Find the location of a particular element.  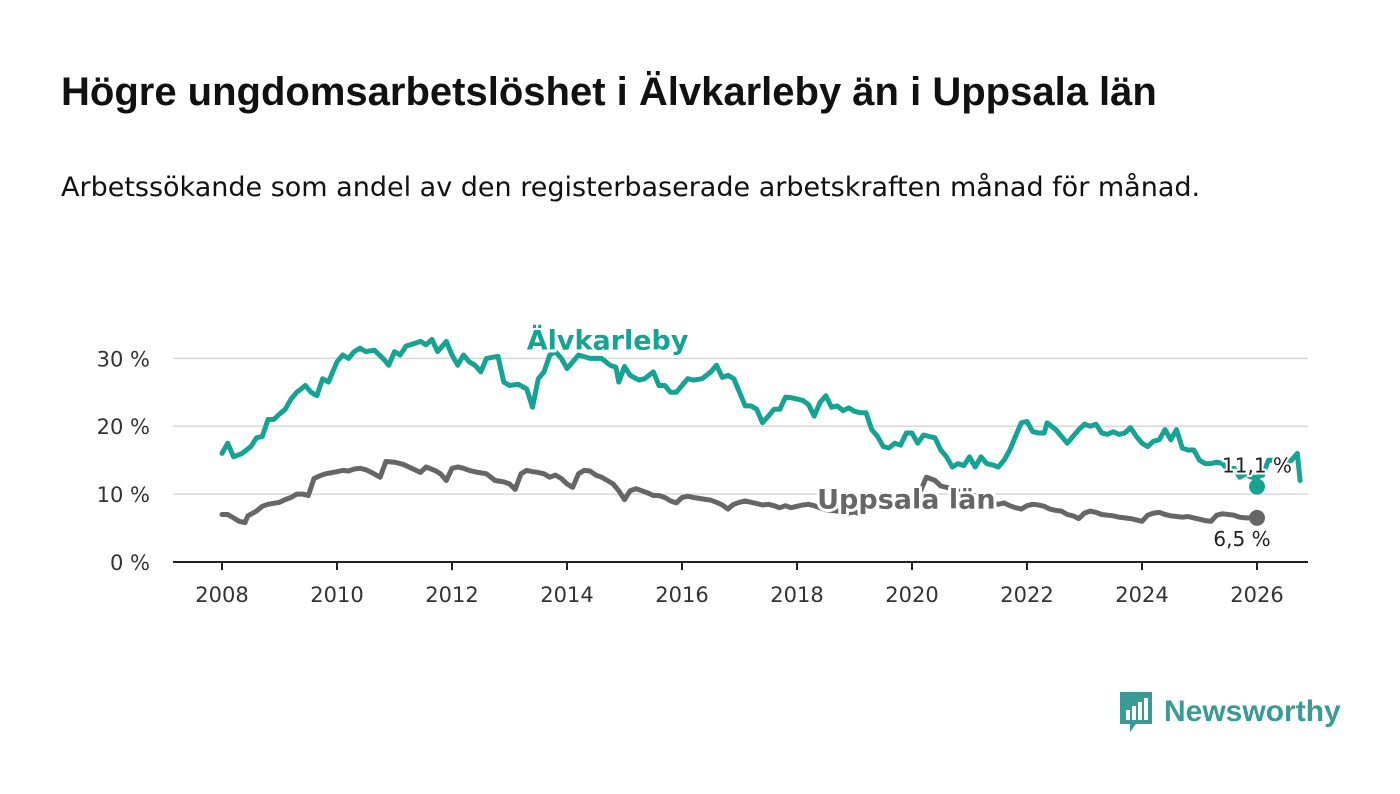

series-line-älvkarleby is located at coordinates (761, 409).